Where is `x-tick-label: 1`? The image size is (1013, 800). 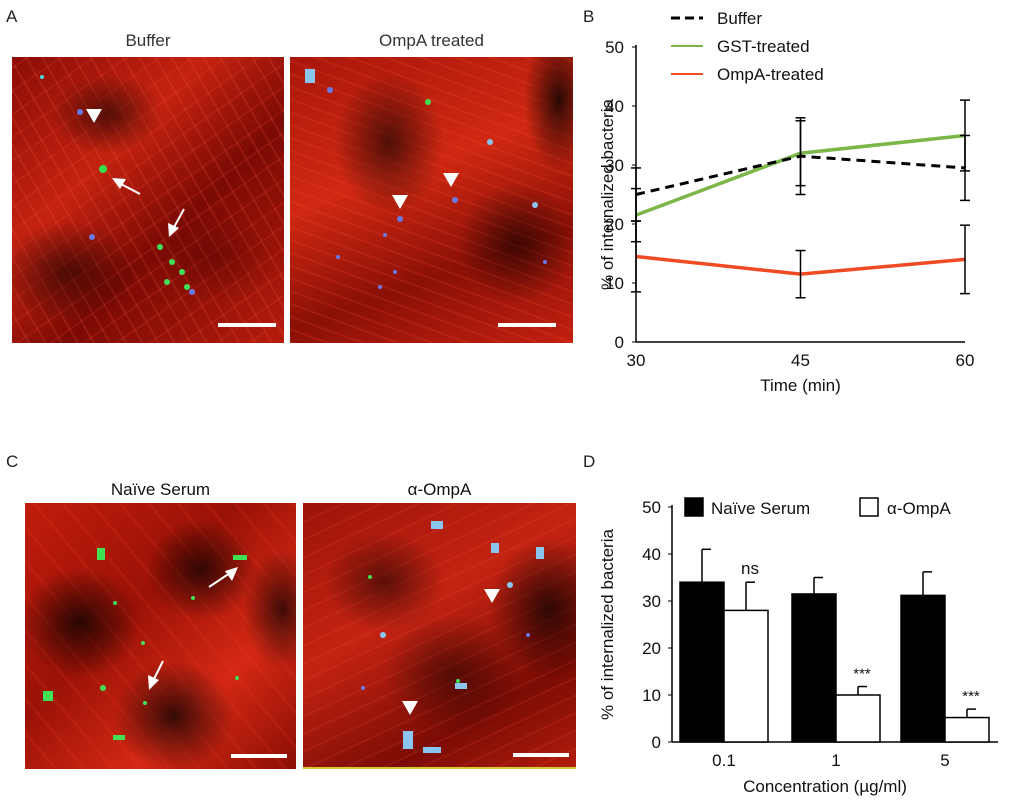 x-tick-label: 1 is located at coordinates (835, 760).